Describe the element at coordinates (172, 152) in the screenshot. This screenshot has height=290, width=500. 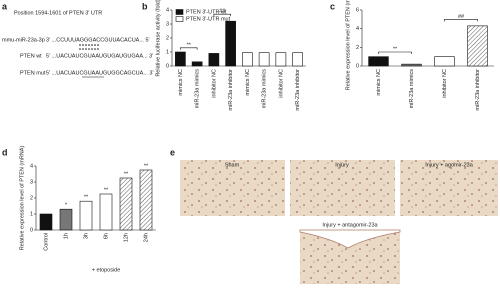
I see `panel-label: e` at that location.